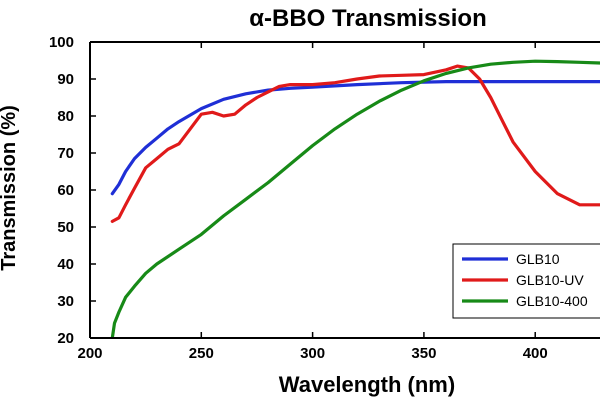 The width and height of the screenshot is (600, 400). Describe the element at coordinates (535, 353) in the screenshot. I see `x-tick-label: 400` at that location.